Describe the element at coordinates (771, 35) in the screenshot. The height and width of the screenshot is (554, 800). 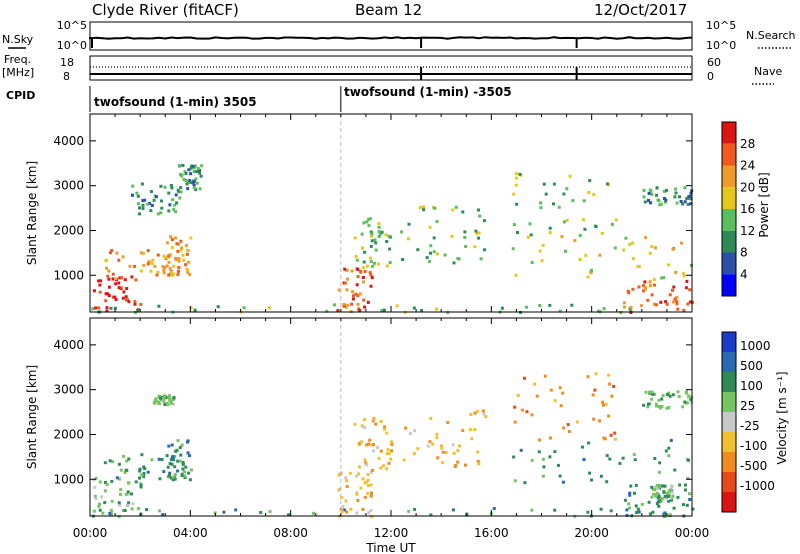
I see `nsearch-label: N.Search` at that location.